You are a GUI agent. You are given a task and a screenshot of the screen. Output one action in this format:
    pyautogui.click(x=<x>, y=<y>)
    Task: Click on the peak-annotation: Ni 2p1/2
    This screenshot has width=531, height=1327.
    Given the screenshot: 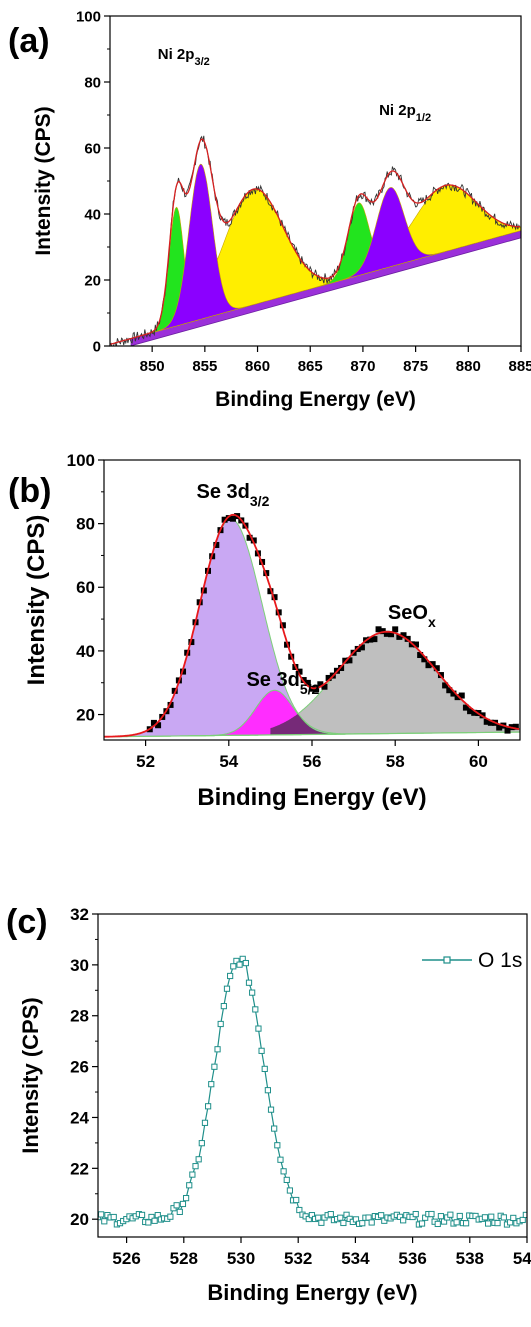 What is the action you would take?
    pyautogui.click(x=405, y=113)
    